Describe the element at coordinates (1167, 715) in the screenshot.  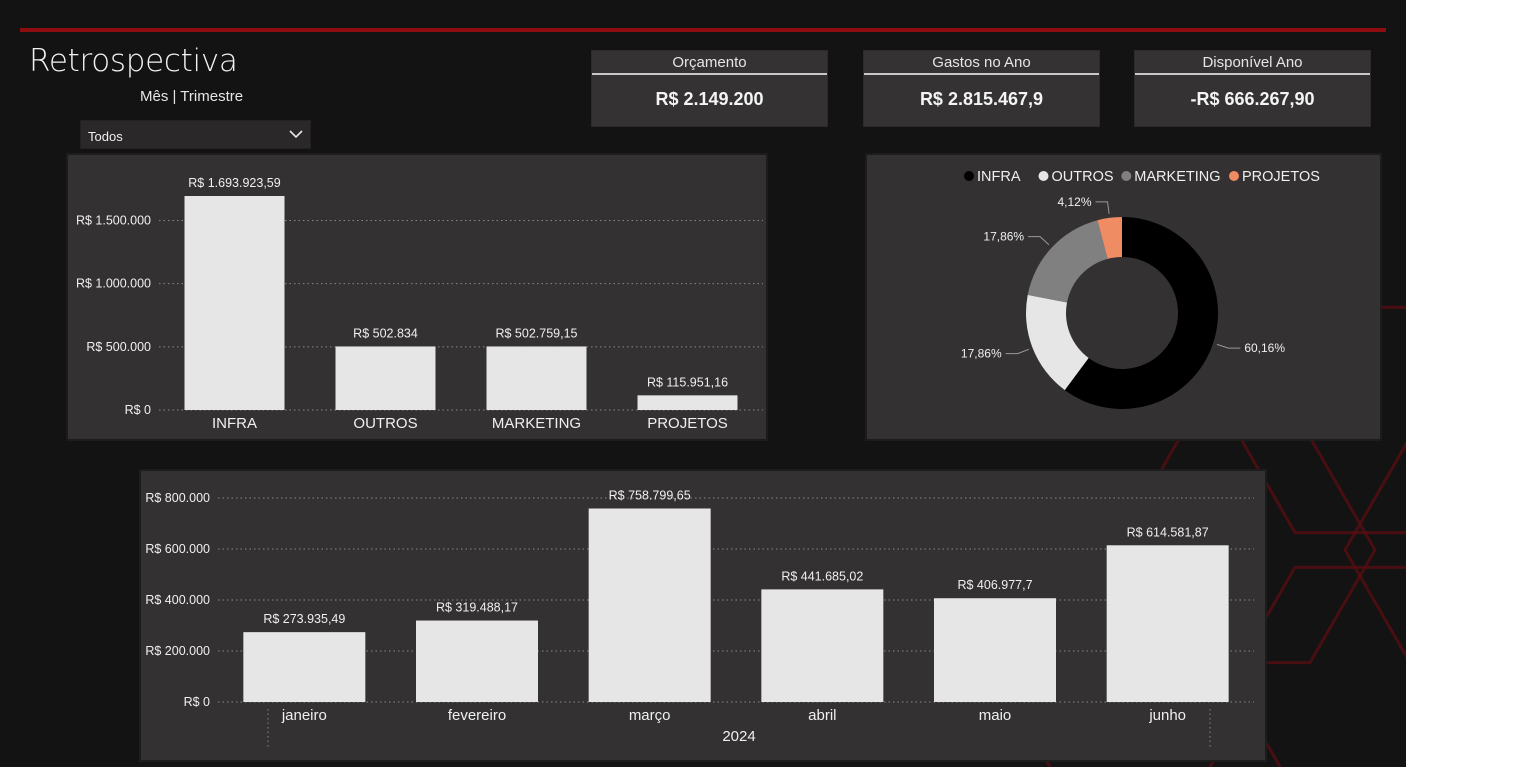
I see `x-tick-label: junho` at that location.